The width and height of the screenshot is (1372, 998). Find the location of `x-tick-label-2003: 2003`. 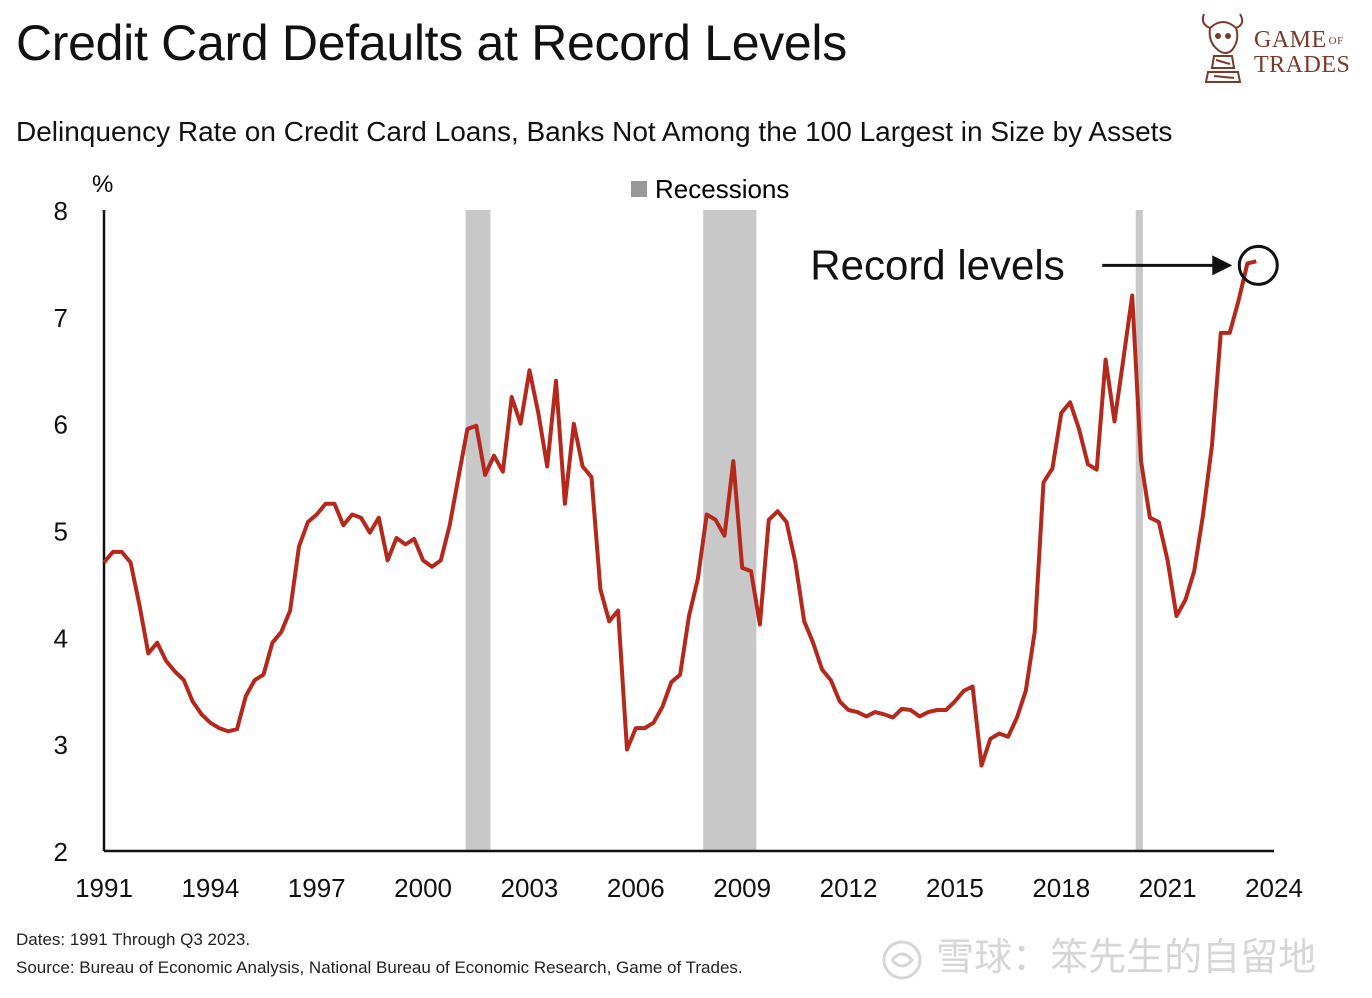

x-tick-label-2003: 2003 is located at coordinates (530, 888).